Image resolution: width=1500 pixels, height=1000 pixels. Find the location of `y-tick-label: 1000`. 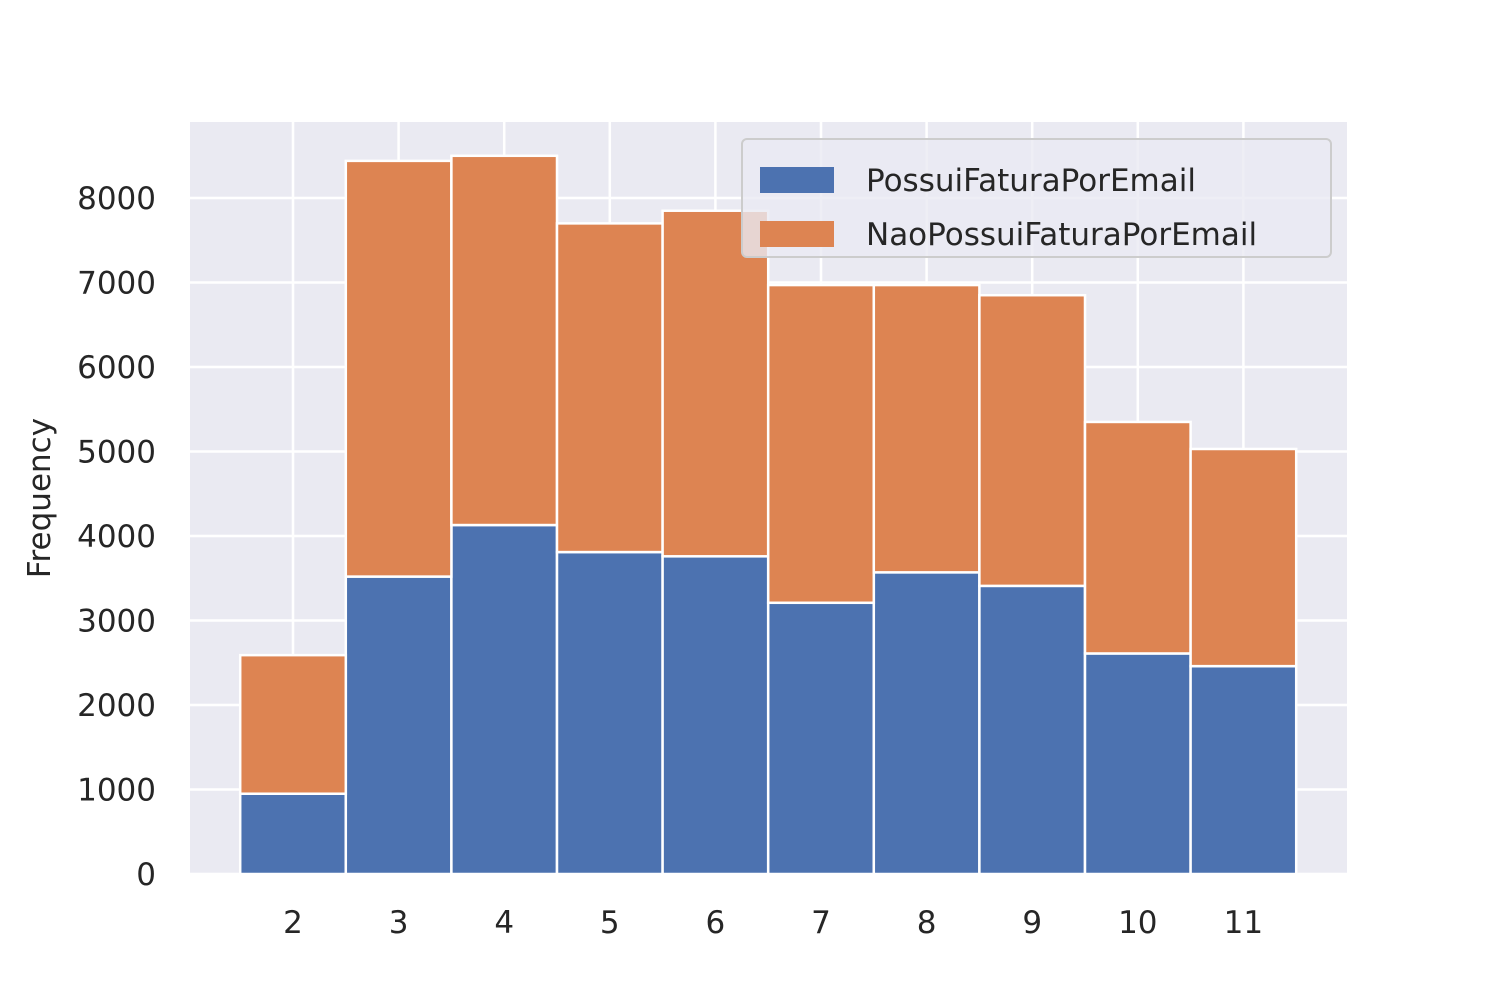

y-tick-label: 1000 is located at coordinates (116, 791).